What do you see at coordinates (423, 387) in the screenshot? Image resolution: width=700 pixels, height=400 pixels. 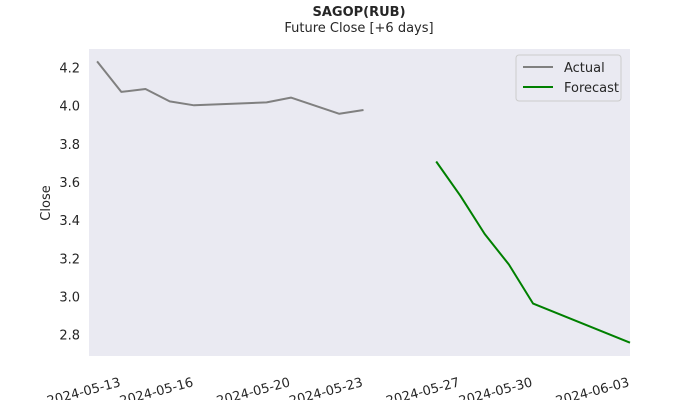 I see `x-tick-label: 2024-05-27` at bounding box center [423, 387].